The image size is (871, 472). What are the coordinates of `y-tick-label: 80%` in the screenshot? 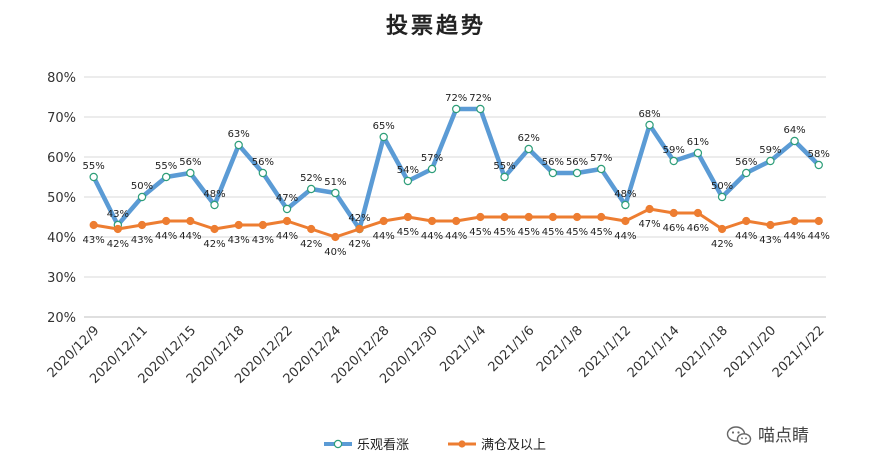 It's located at (61, 78).